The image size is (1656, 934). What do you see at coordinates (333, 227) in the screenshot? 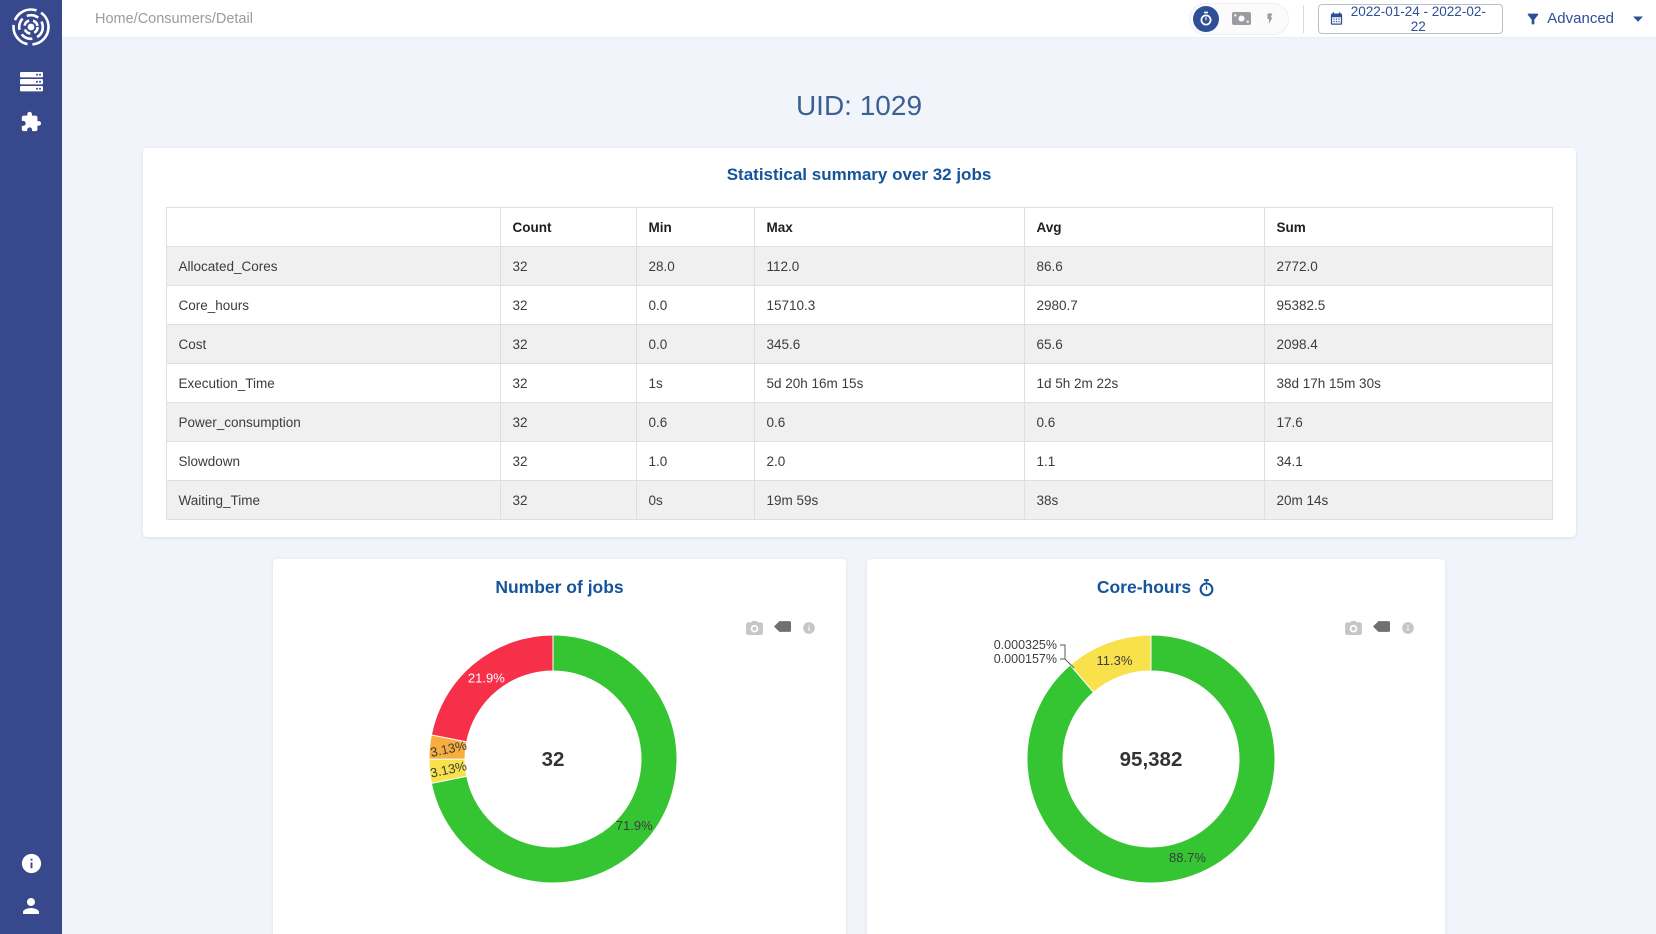
I see `table-column-header` at bounding box center [333, 227].